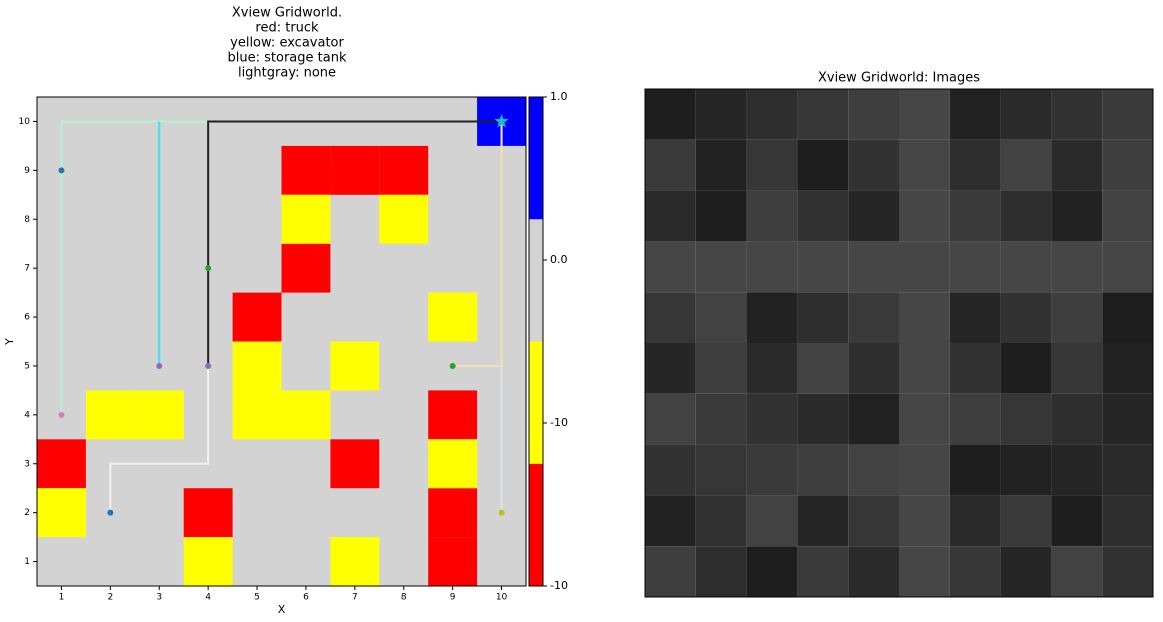 This screenshot has width=1163, height=622. Describe the element at coordinates (404, 598) in the screenshot. I see `x-tick-label: 8` at that location.